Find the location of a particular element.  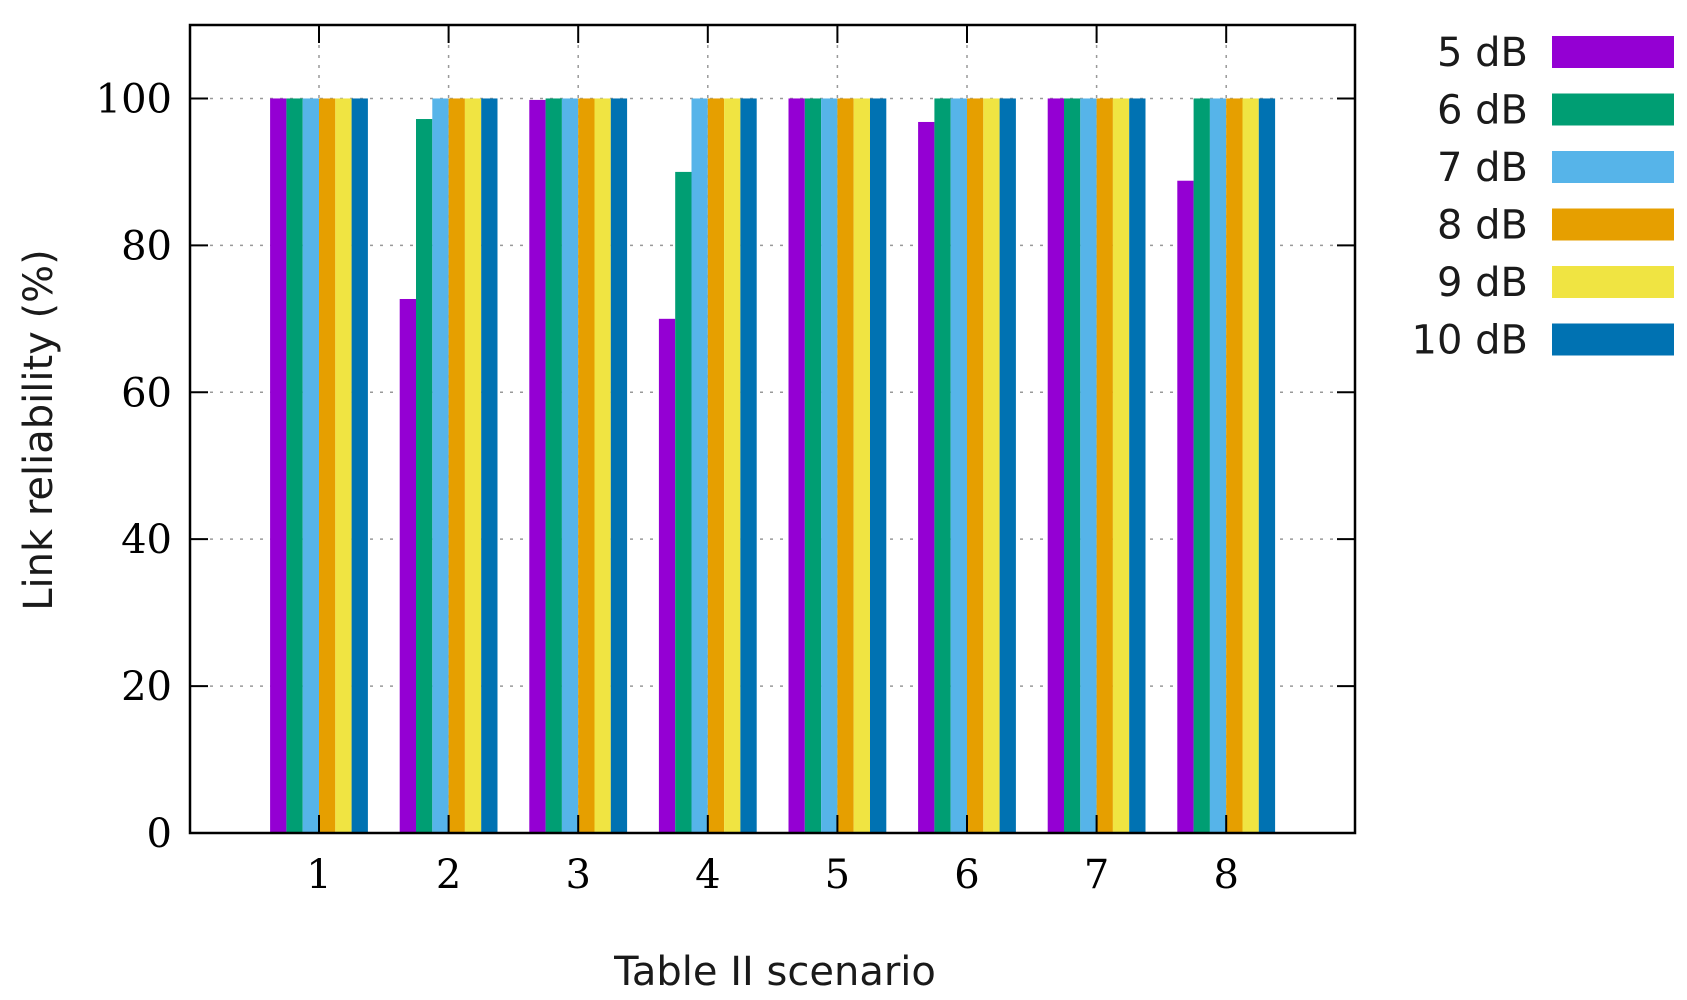

x-tick-label: 7 is located at coordinates (1096, 875).